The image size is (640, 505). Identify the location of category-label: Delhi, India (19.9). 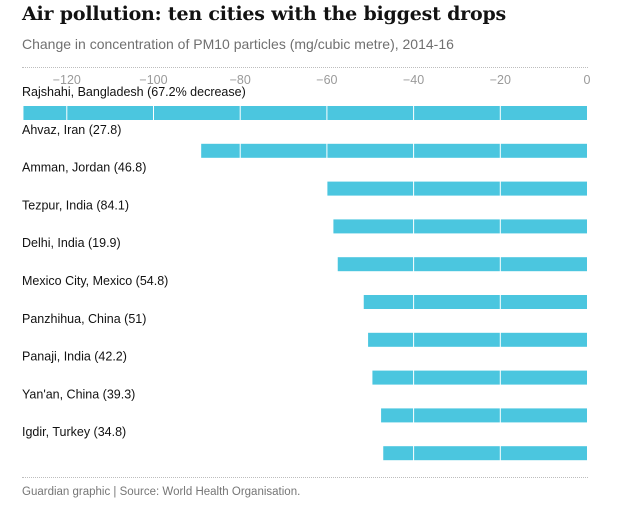
(71, 243).